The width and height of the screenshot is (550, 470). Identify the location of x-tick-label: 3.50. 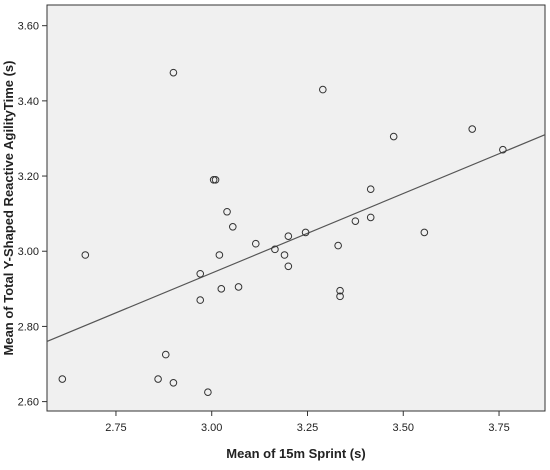
(403, 428).